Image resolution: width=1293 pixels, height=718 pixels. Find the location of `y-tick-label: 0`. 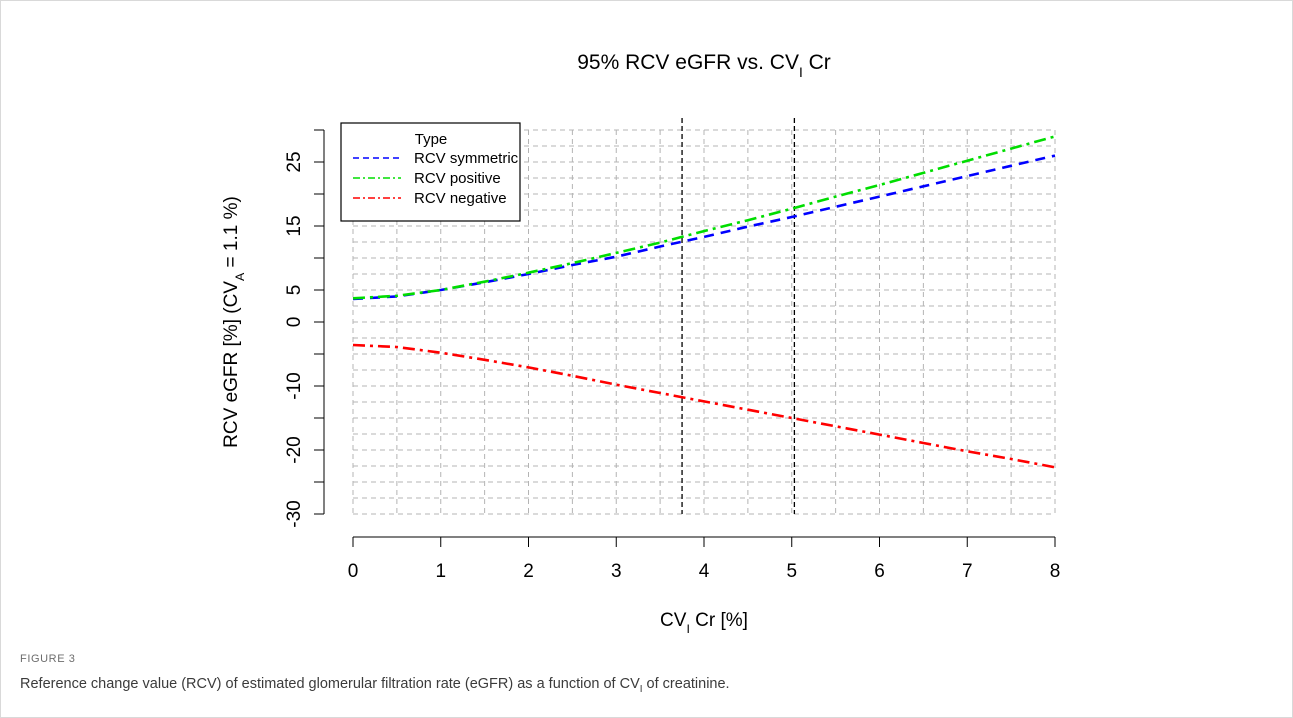

y-tick-label: 0 is located at coordinates (294, 322).